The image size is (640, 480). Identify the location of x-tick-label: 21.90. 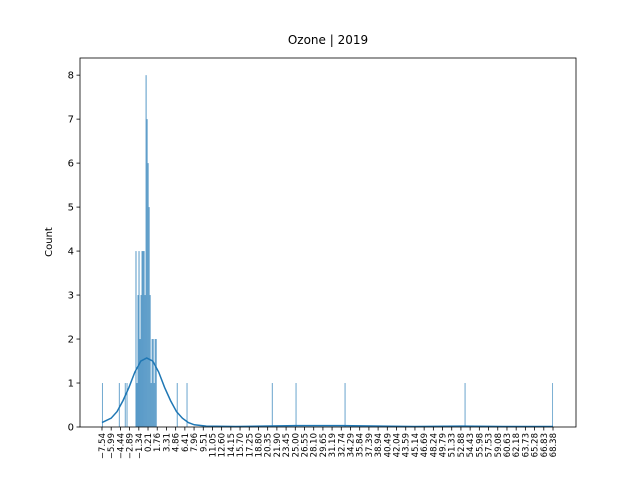
(278, 445).